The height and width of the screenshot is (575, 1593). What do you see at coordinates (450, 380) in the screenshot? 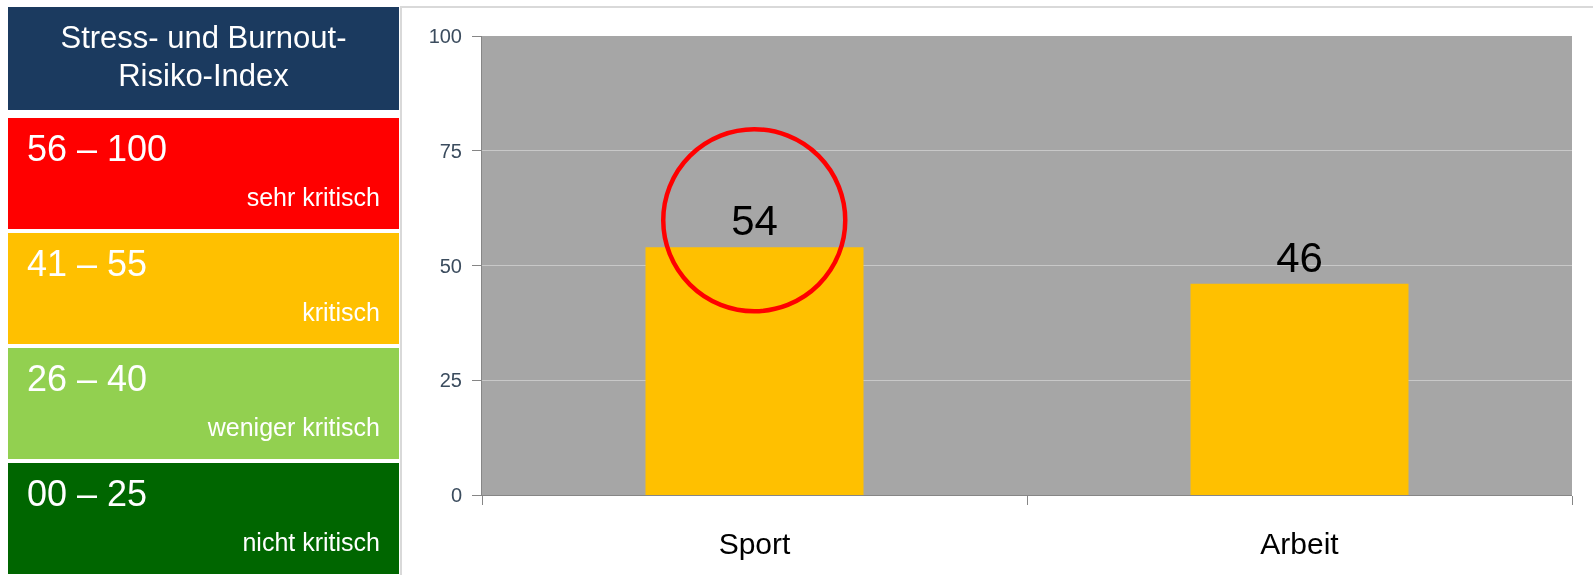
I see `y-tick-label: 25` at bounding box center [450, 380].